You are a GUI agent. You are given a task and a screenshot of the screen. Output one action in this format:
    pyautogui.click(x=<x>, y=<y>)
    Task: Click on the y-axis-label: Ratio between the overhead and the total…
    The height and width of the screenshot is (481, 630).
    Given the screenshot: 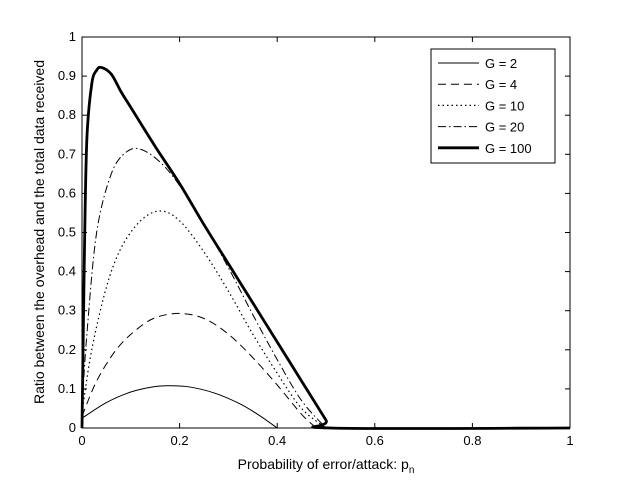 What is the action you would take?
    pyautogui.click(x=39, y=232)
    